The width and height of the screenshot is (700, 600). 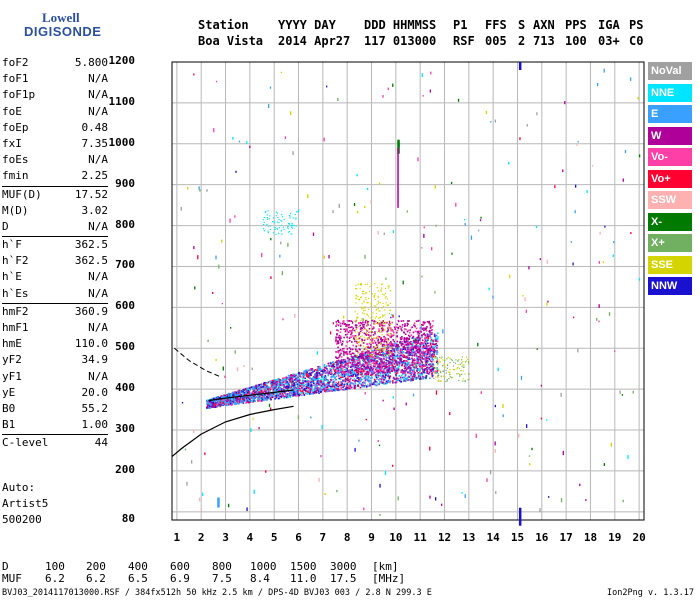 I want to click on param-name: C-level, so click(x=25, y=443).